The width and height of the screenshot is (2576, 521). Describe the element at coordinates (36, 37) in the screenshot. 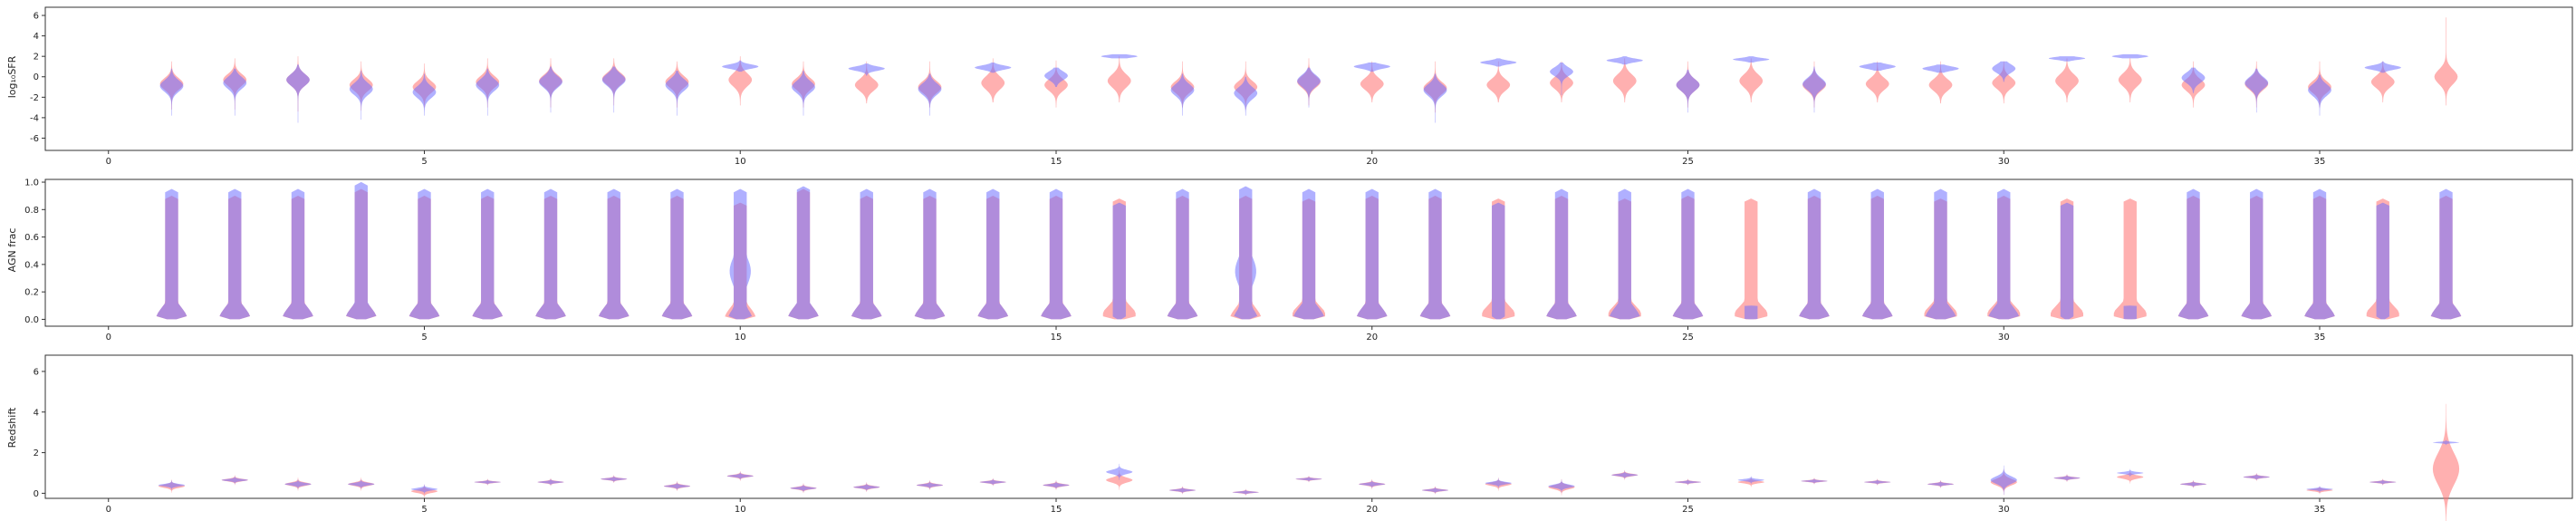

I see `y-tick-label: 4` at that location.